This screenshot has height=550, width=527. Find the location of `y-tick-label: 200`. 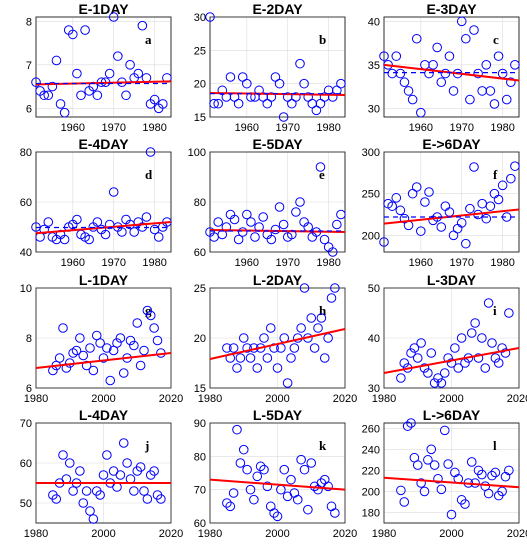

y-tick-label: 200 is located at coordinates (371, 492).